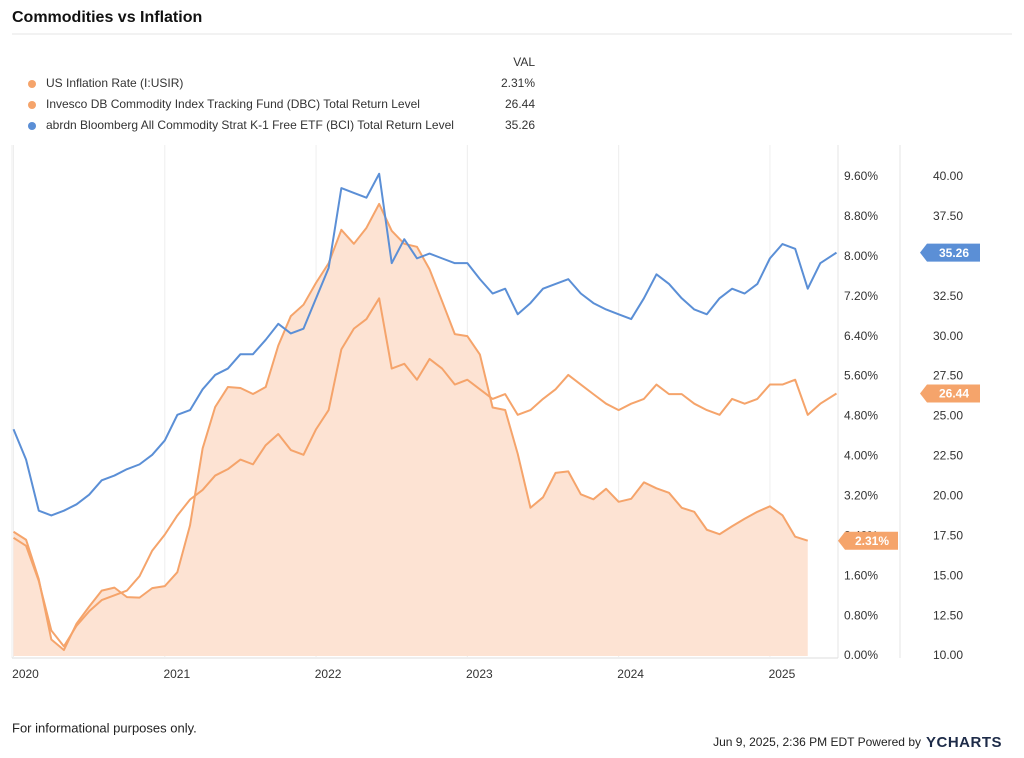  What do you see at coordinates (948, 296) in the screenshot?
I see `y2-tick-label: 32.50` at bounding box center [948, 296].